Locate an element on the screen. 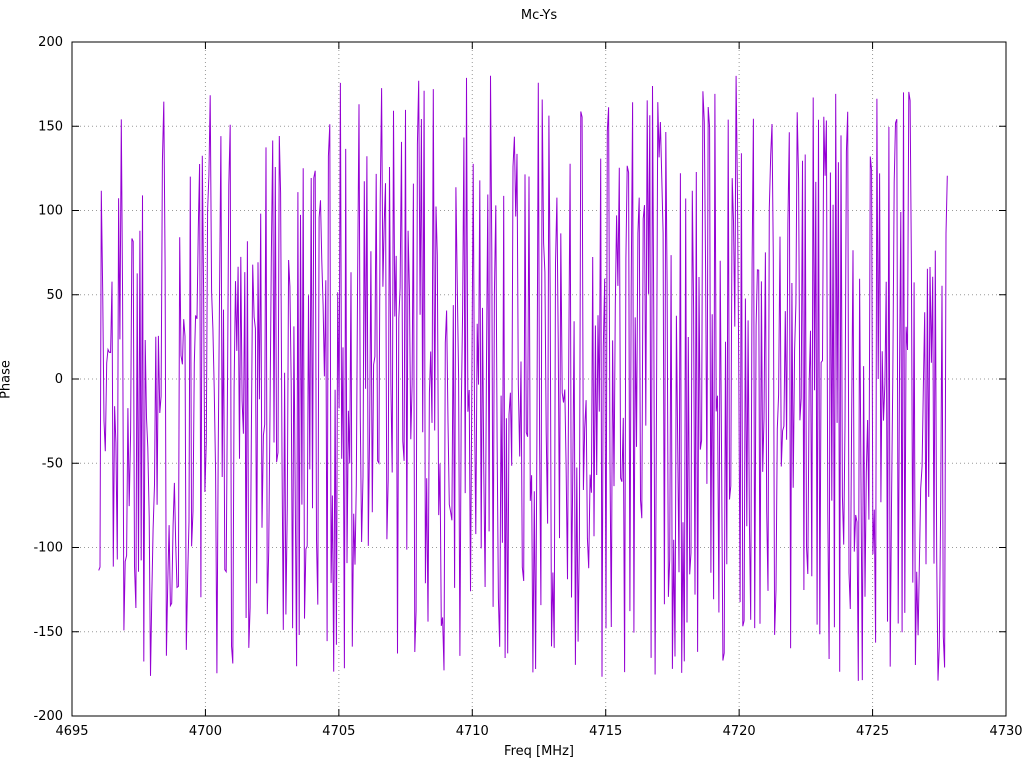 The width and height of the screenshot is (1024, 768). x-tick-label: 4700 is located at coordinates (205, 731).